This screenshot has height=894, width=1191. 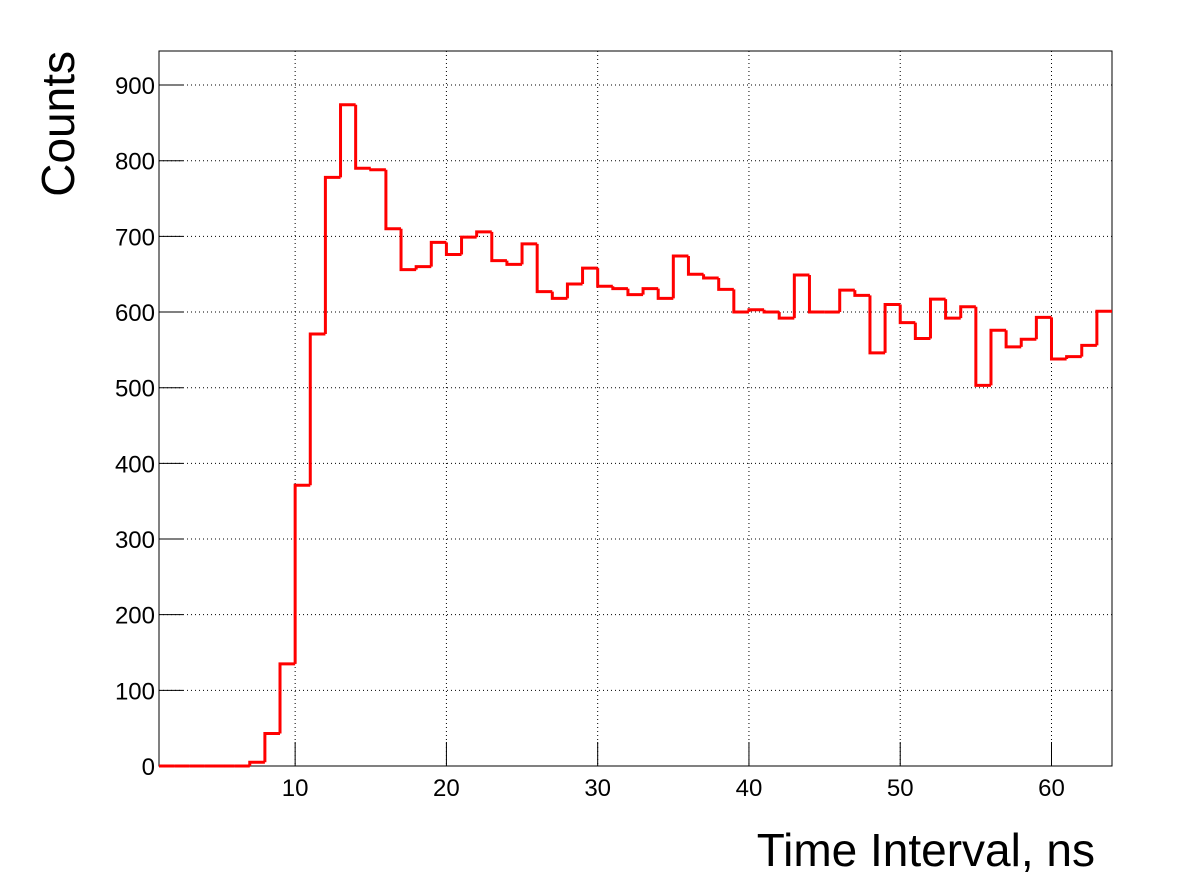 I want to click on x-tick-label: 60, so click(x=1051, y=788).